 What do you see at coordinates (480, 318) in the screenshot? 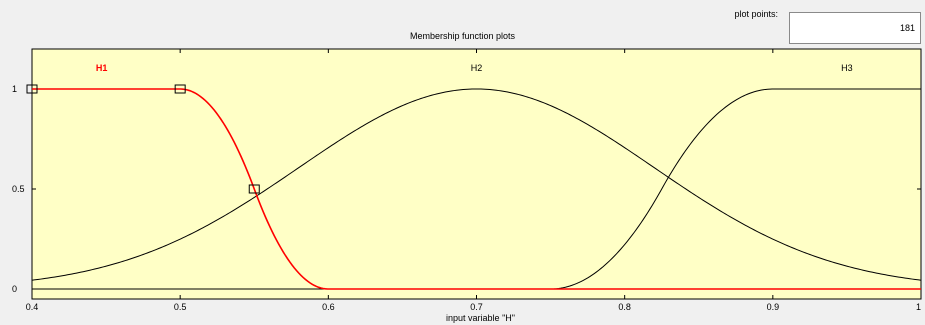
I see `x-axis-label: input variable "H"` at bounding box center [480, 318].